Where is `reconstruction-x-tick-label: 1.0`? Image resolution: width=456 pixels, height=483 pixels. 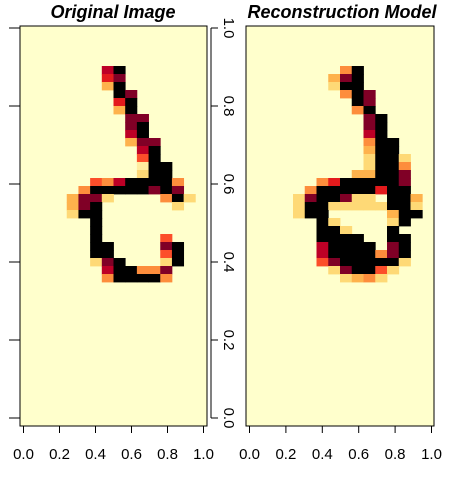 reconstruction-x-tick-label: 1.0 is located at coordinates (431, 454).